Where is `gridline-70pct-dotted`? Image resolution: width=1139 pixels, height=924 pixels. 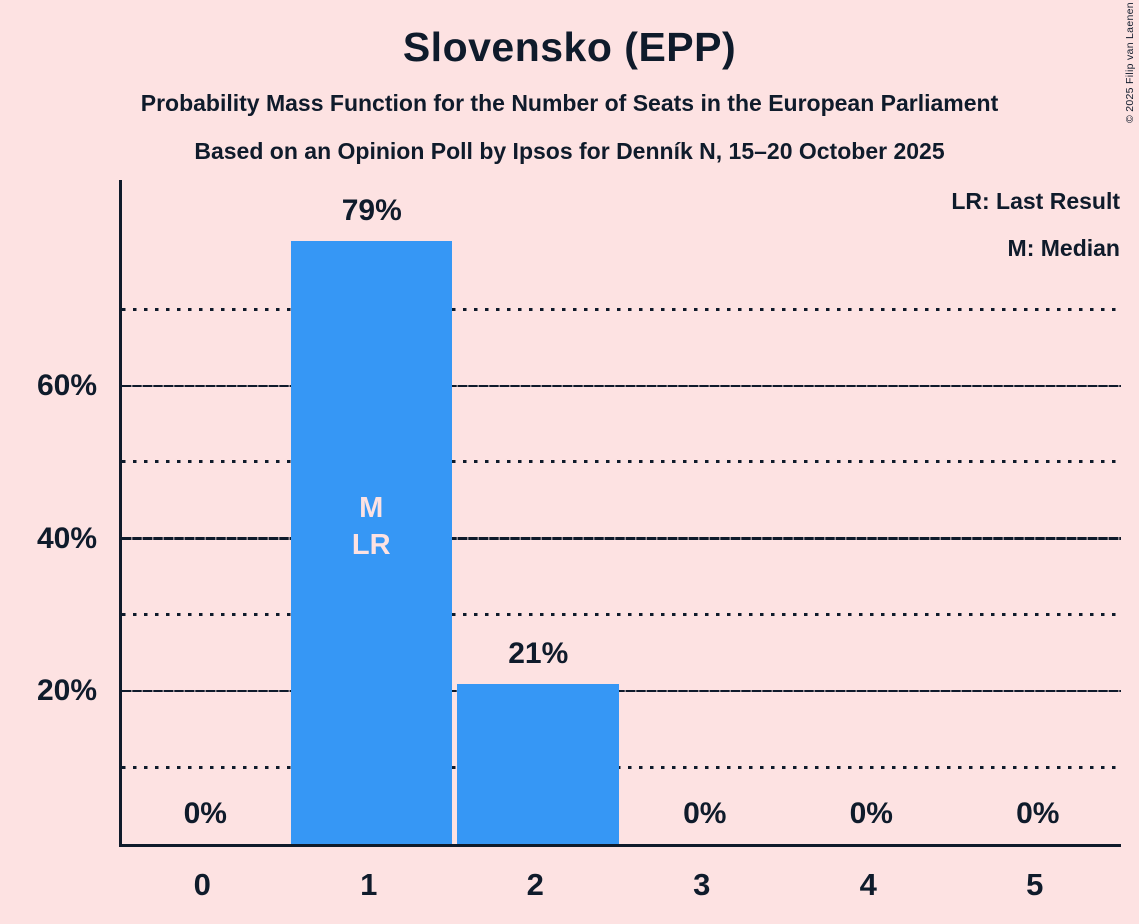
gridline-70pct-dotted is located at coordinates (621, 309).